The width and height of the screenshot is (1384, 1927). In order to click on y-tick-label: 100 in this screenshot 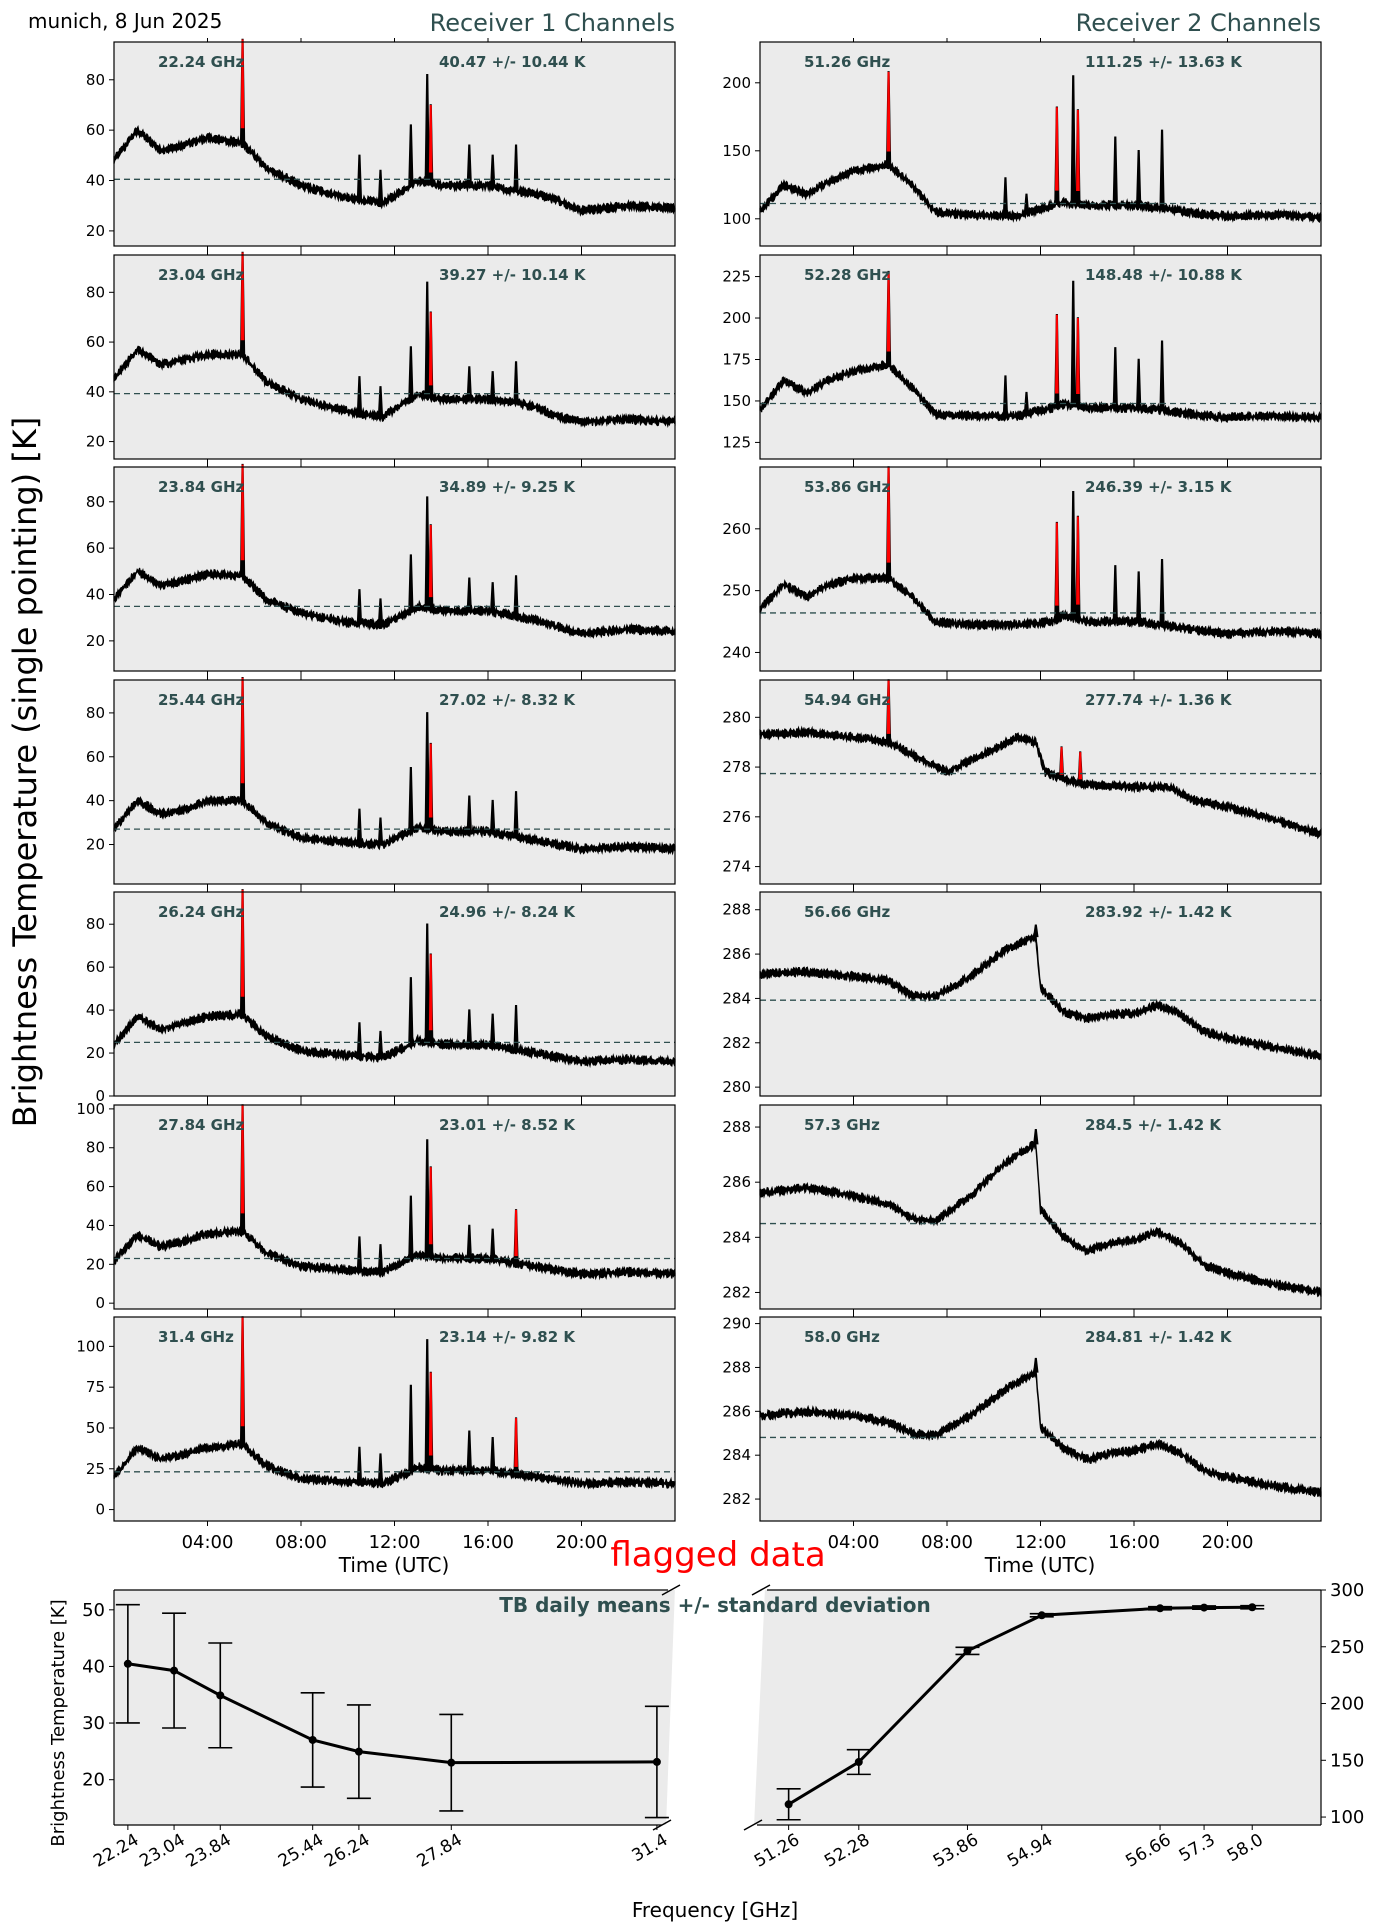, I will do `click(90, 1346)`.